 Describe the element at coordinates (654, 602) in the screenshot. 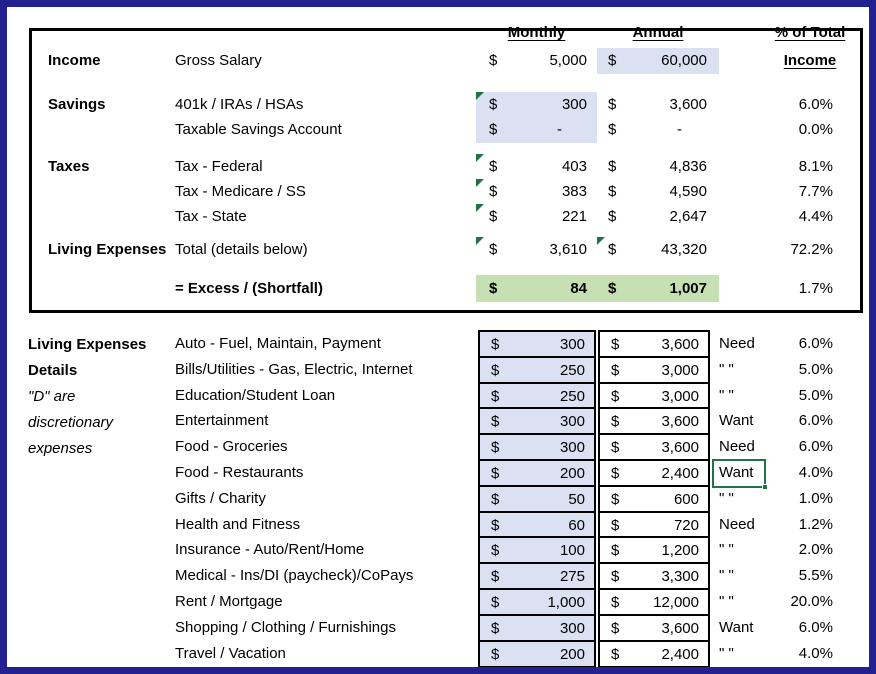

I see `annual-cell: $ 12,000` at that location.